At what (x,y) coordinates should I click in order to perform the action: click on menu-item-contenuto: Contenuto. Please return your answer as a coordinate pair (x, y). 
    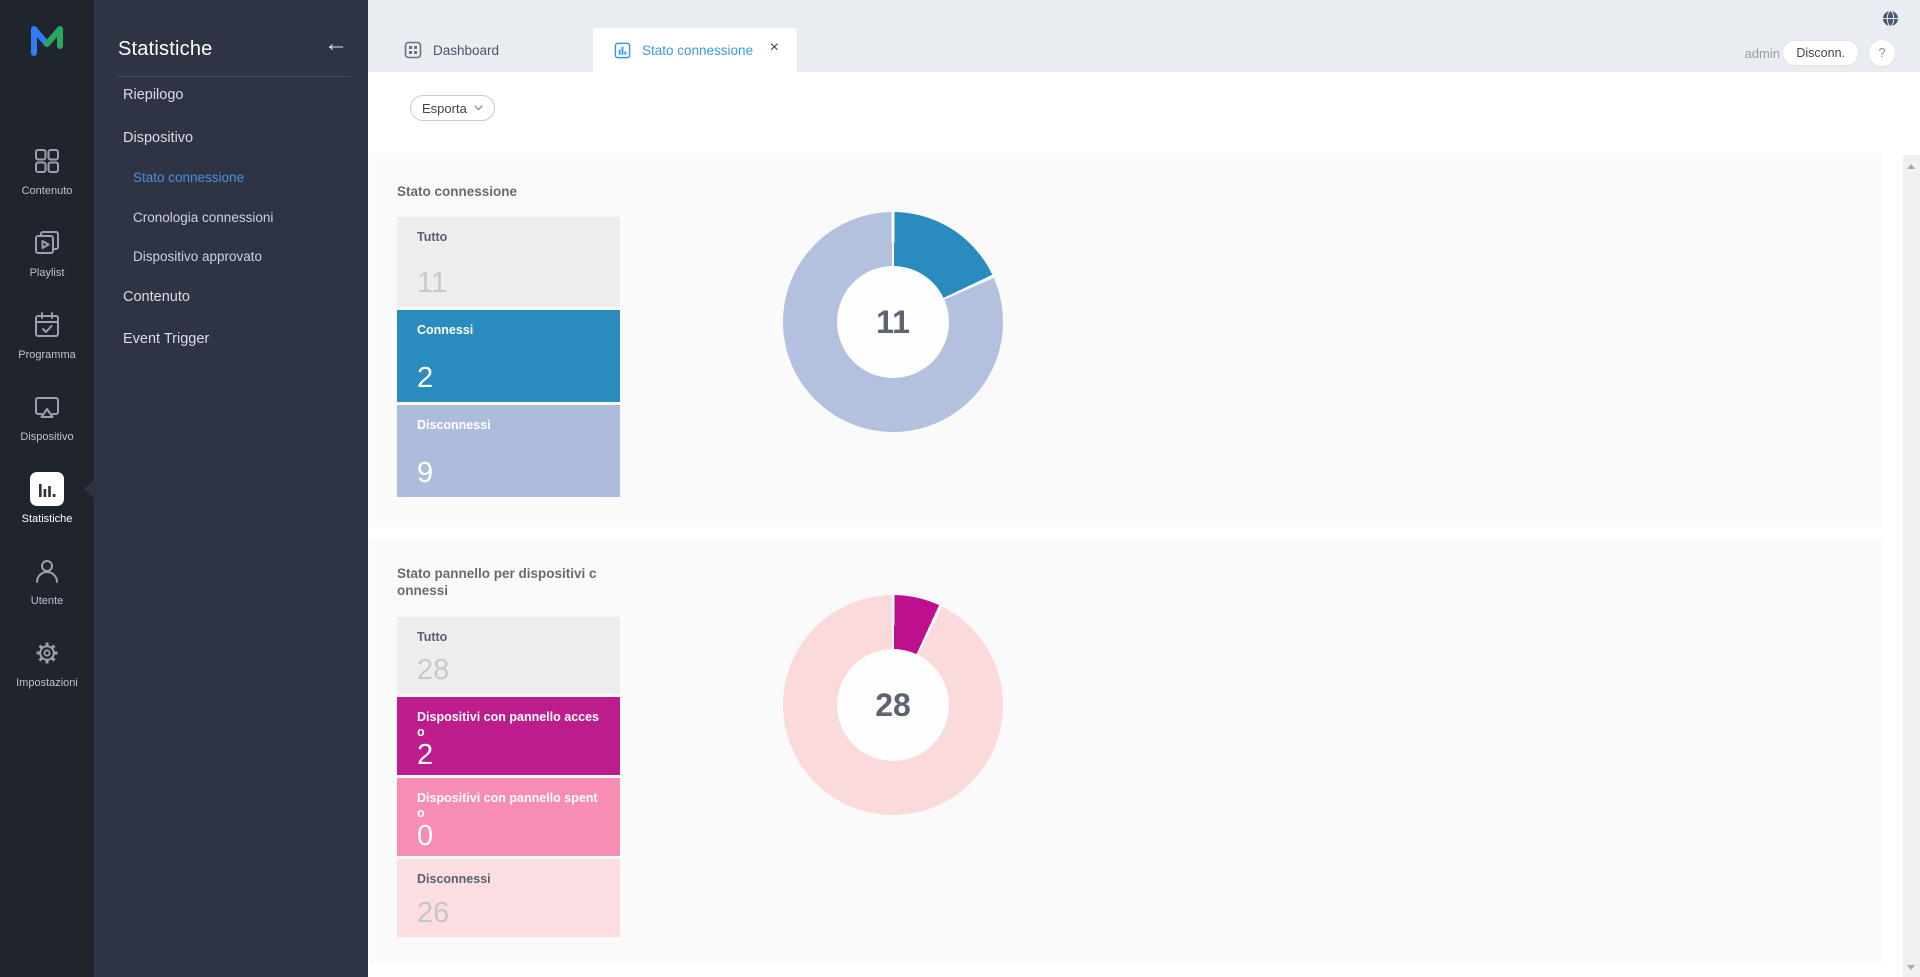
    Looking at the image, I should click on (156, 297).